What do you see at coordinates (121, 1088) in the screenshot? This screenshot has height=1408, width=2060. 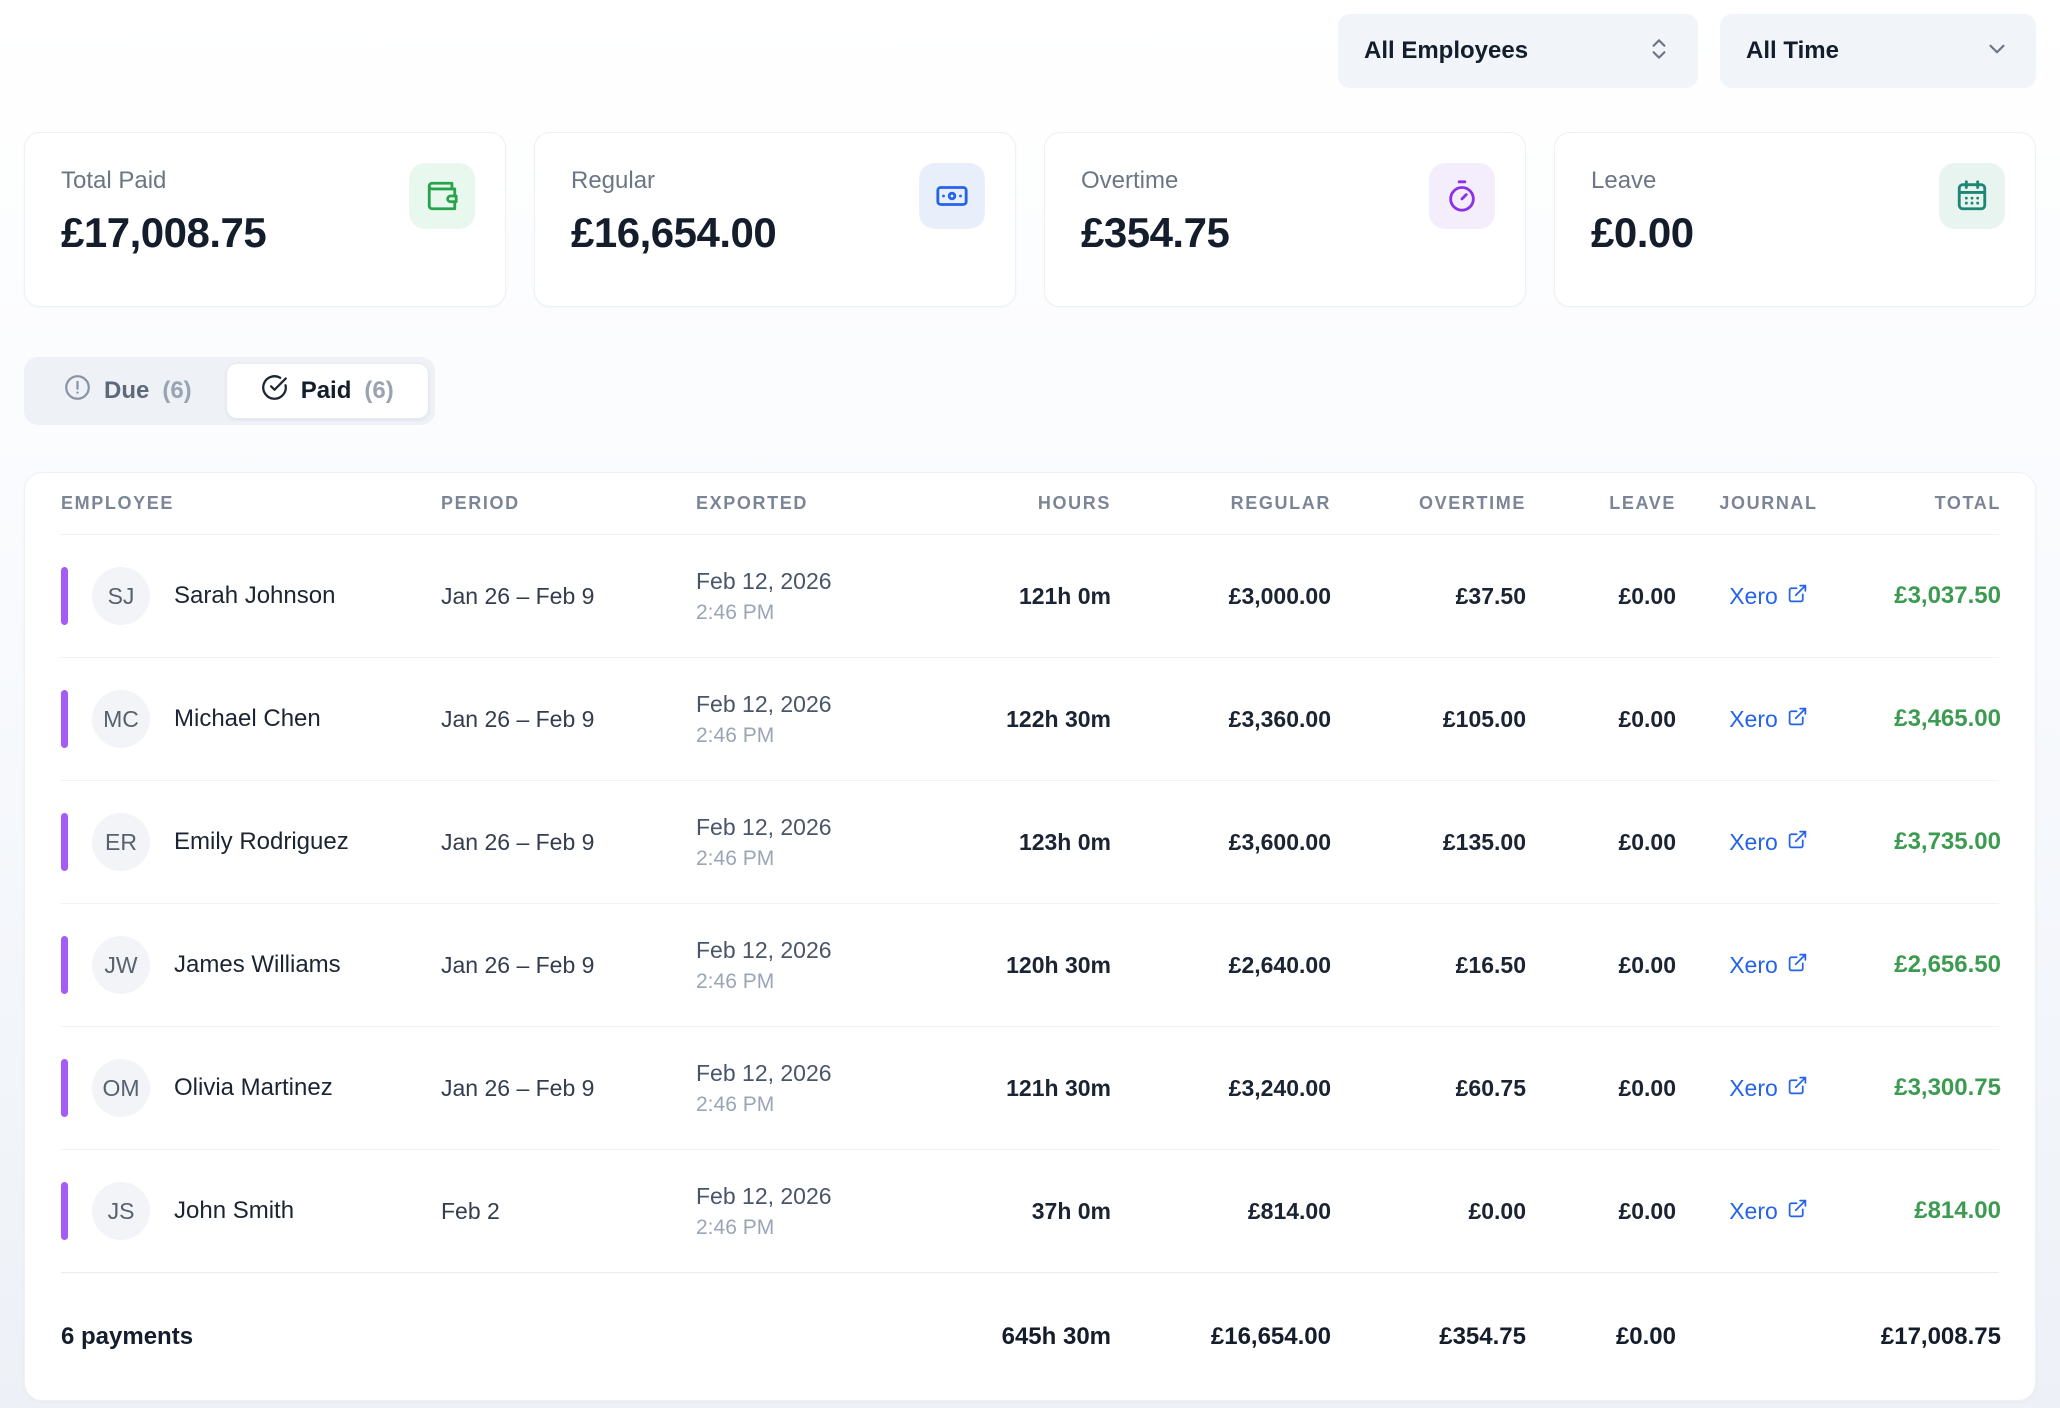 I see `avatar: OM` at bounding box center [121, 1088].